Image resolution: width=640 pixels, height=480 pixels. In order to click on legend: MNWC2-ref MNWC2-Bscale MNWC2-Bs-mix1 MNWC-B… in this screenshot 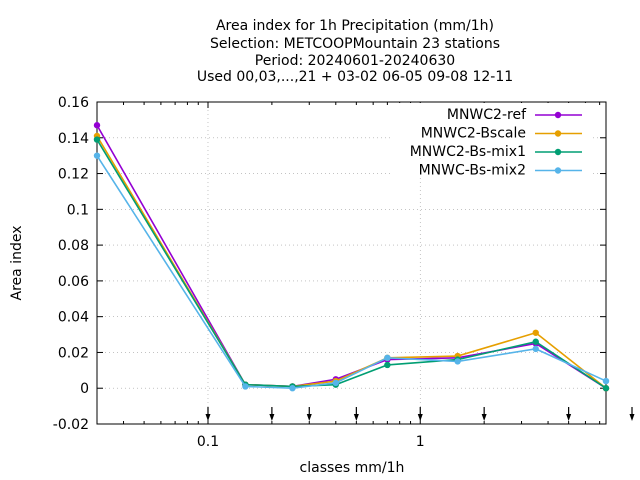, I will do `click(491, 141)`.